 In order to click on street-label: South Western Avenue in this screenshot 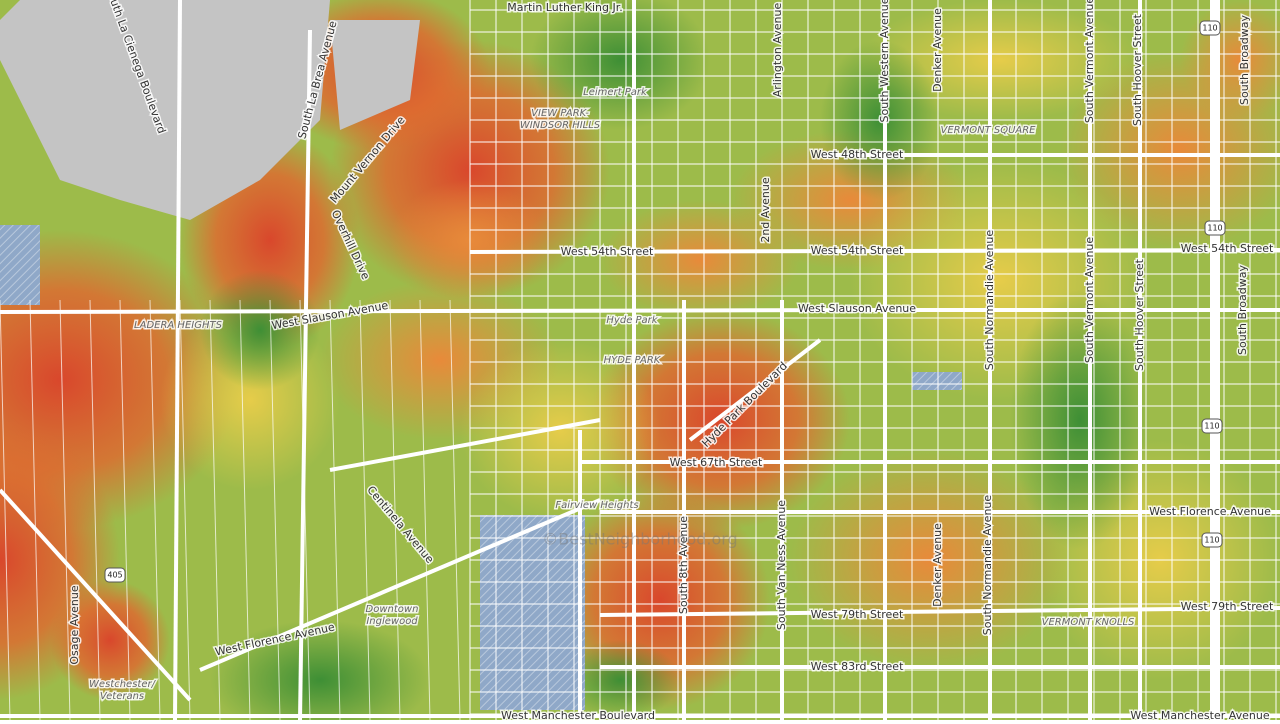, I will do `click(884, 61)`.